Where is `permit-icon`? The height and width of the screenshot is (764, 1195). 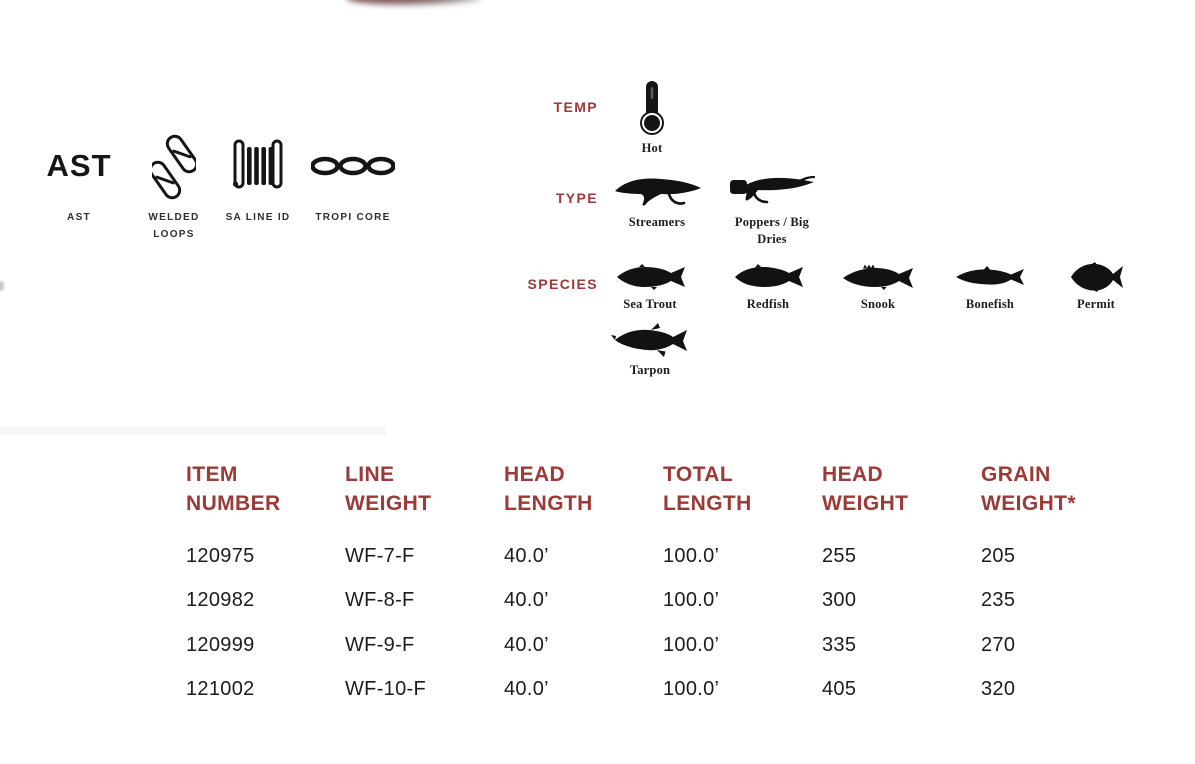 permit-icon is located at coordinates (1096, 277).